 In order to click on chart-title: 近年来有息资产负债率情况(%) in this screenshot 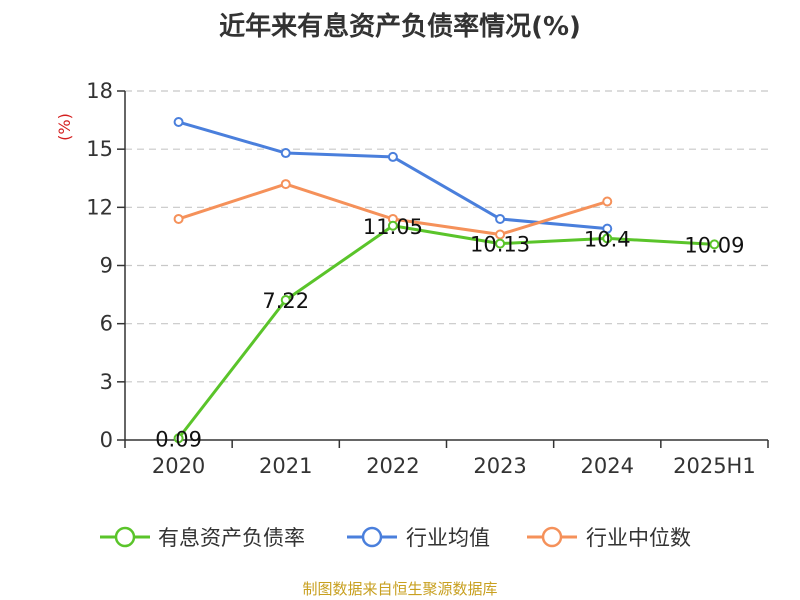, I will do `click(400, 27)`.